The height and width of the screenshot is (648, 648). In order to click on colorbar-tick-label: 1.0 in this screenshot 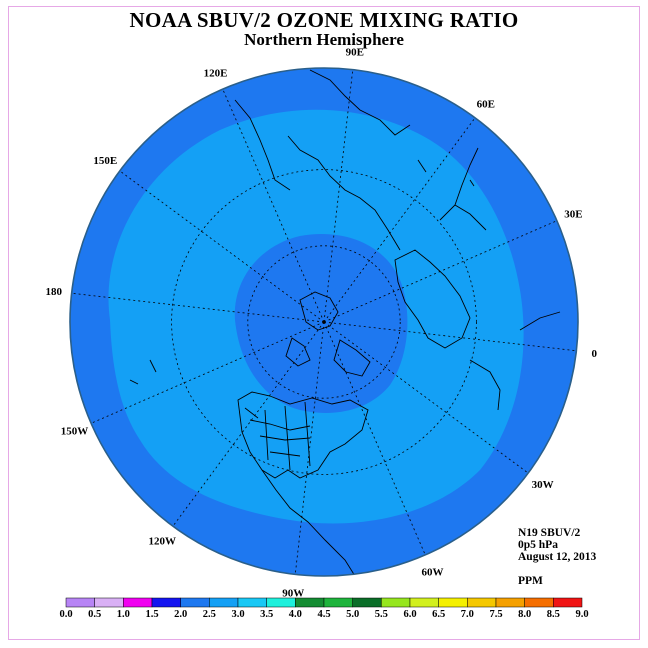, I will do `click(123, 614)`.